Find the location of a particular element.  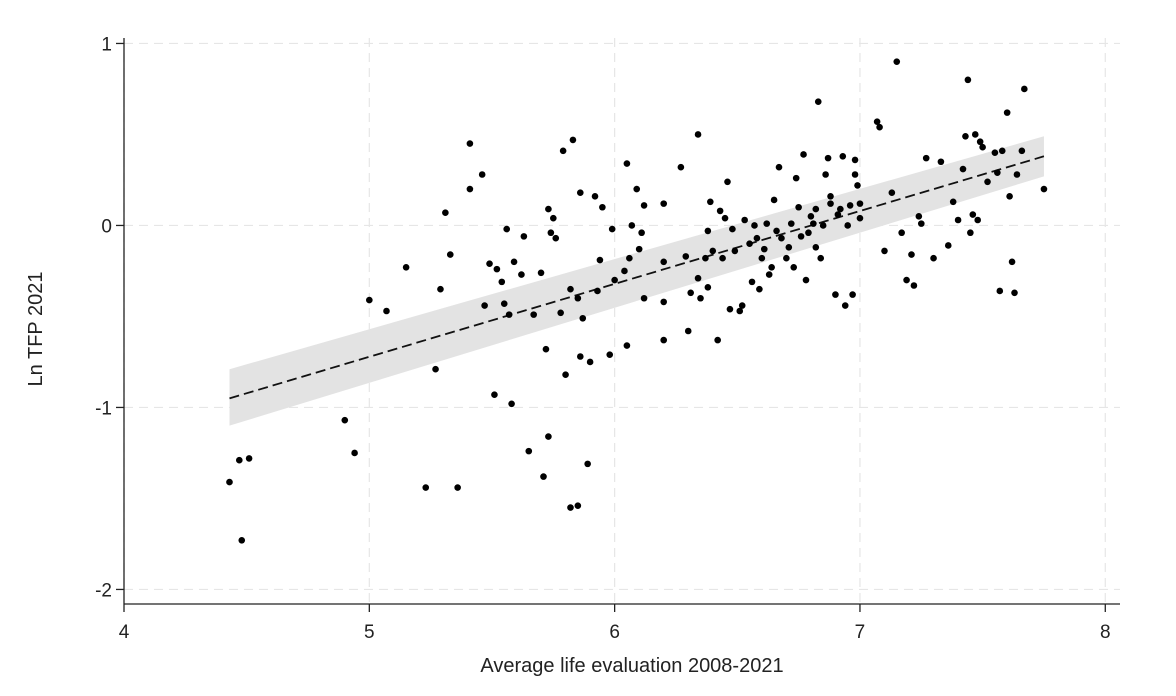

x-axis-ticks: 4 5 6 7 8 is located at coordinates (615, 623).